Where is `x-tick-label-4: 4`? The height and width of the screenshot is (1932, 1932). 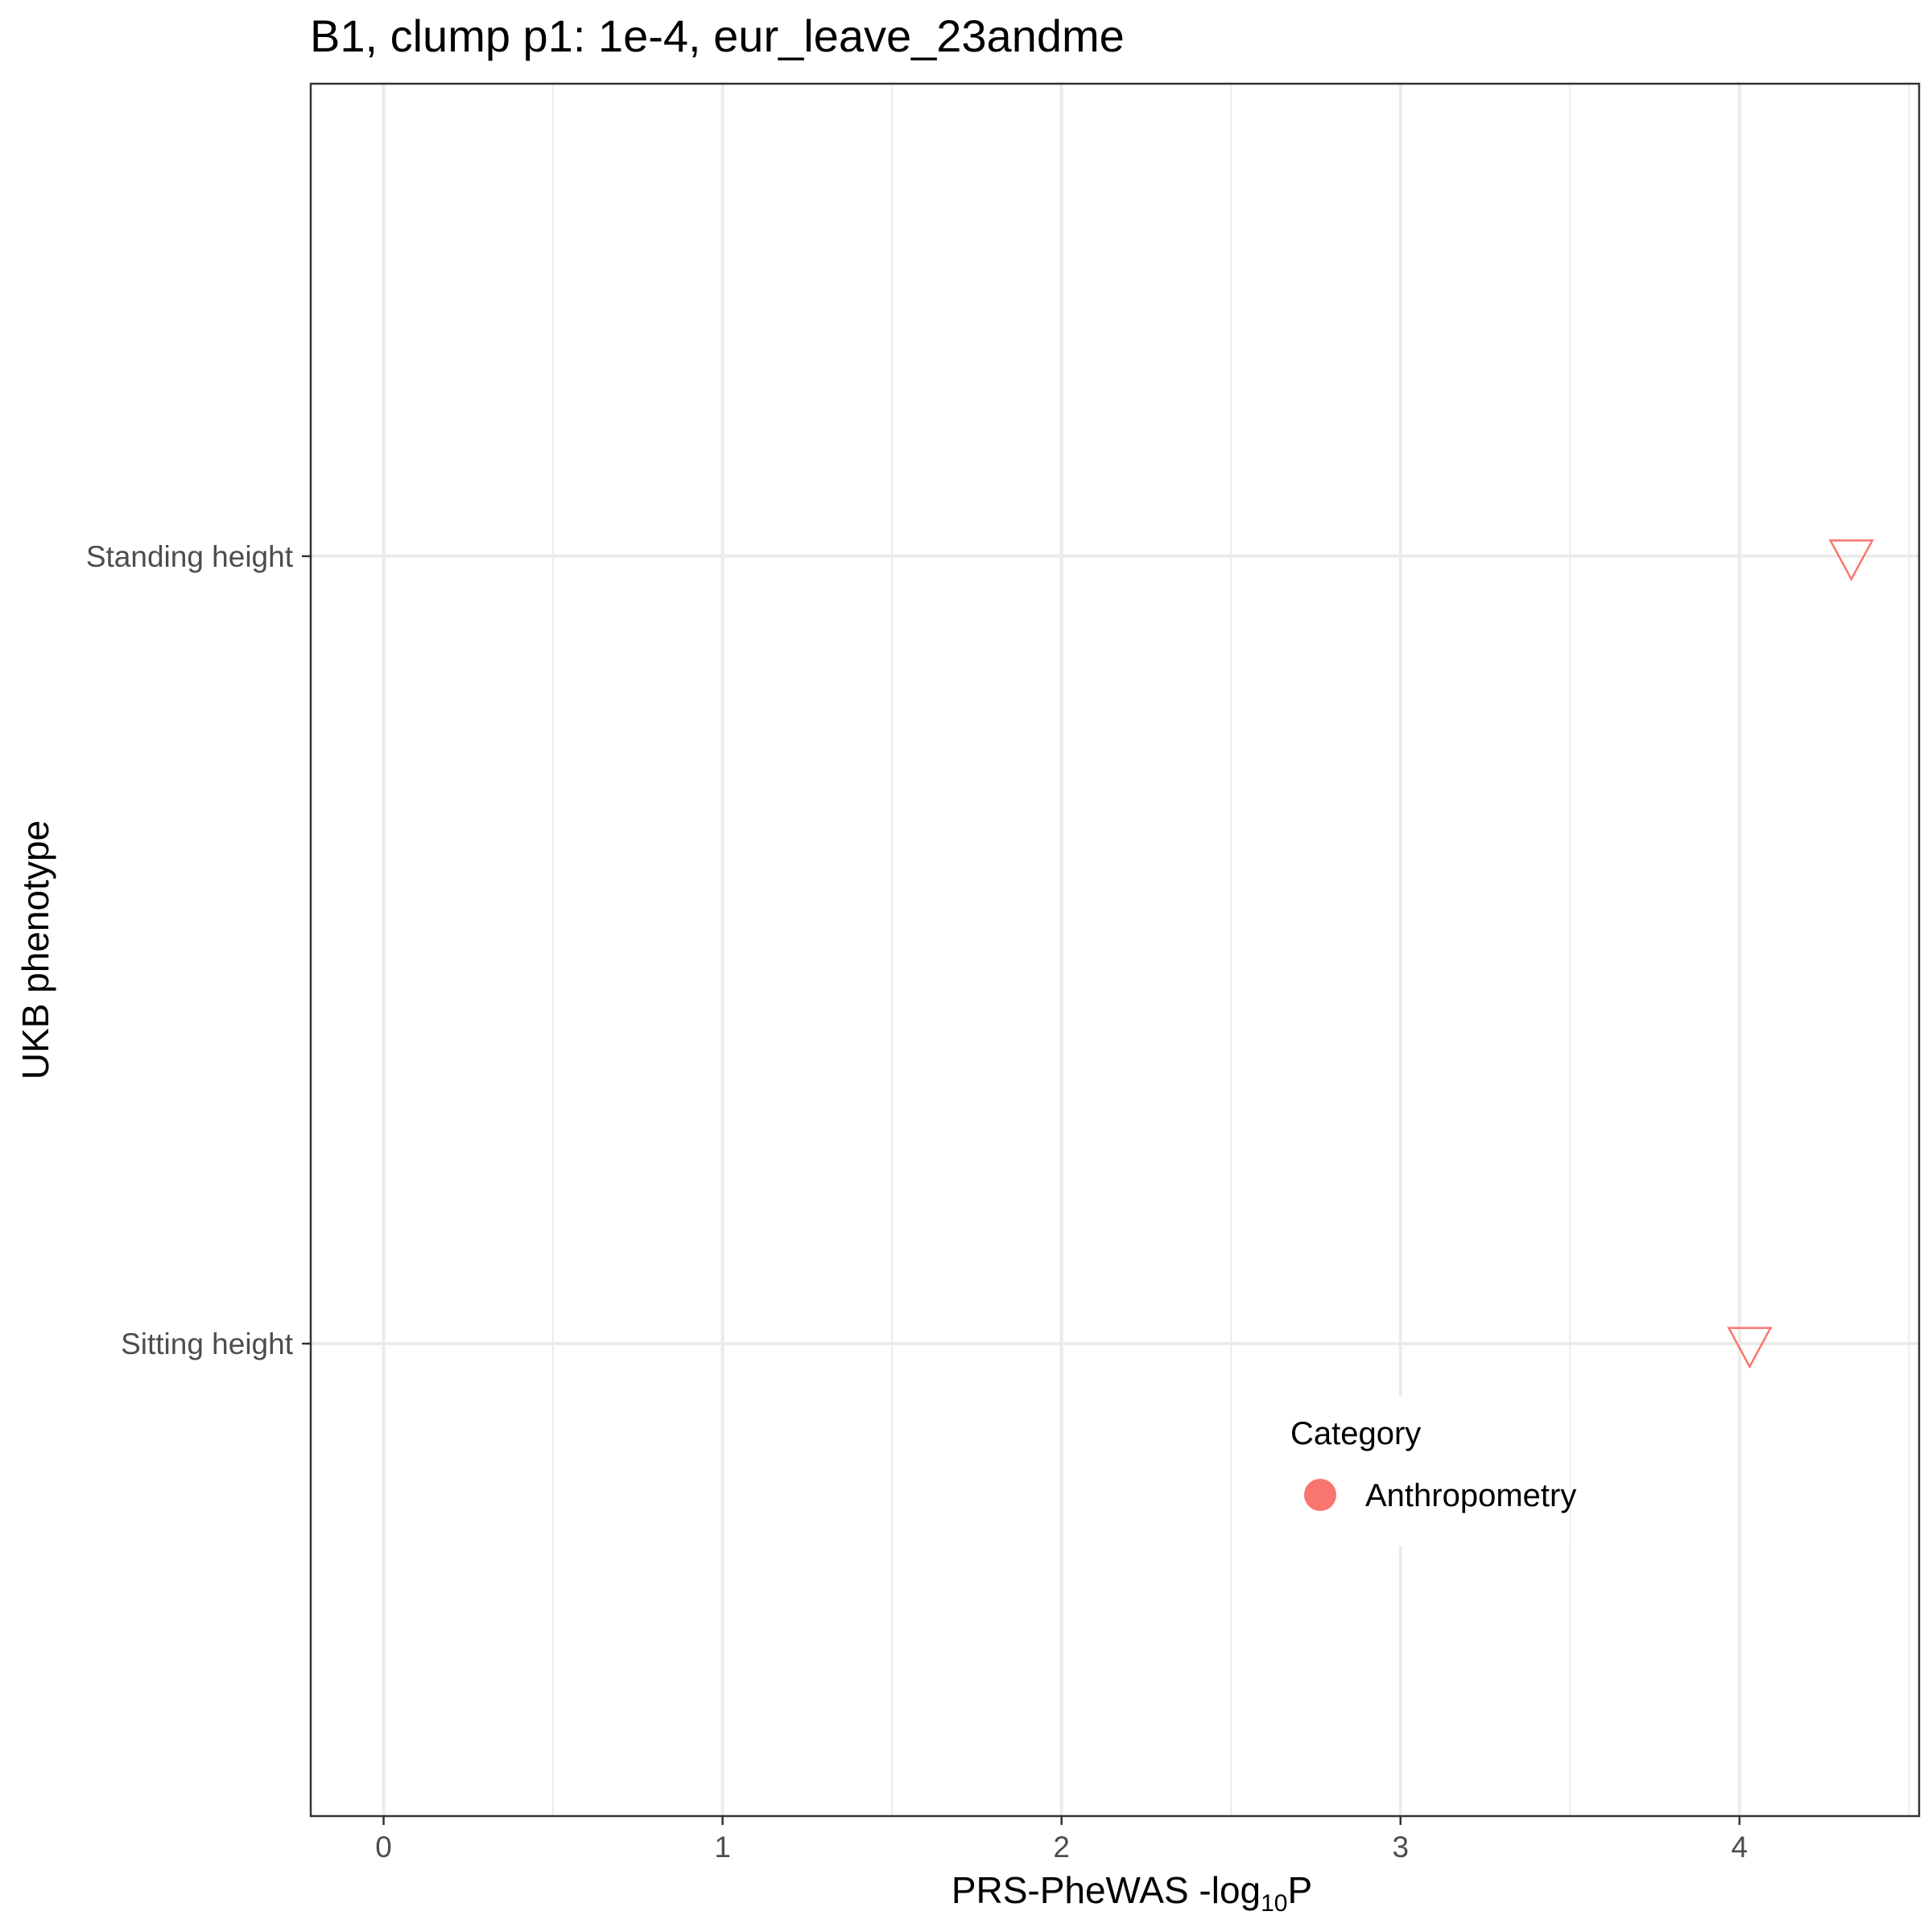
x-tick-label-4: 4 is located at coordinates (1740, 1848).